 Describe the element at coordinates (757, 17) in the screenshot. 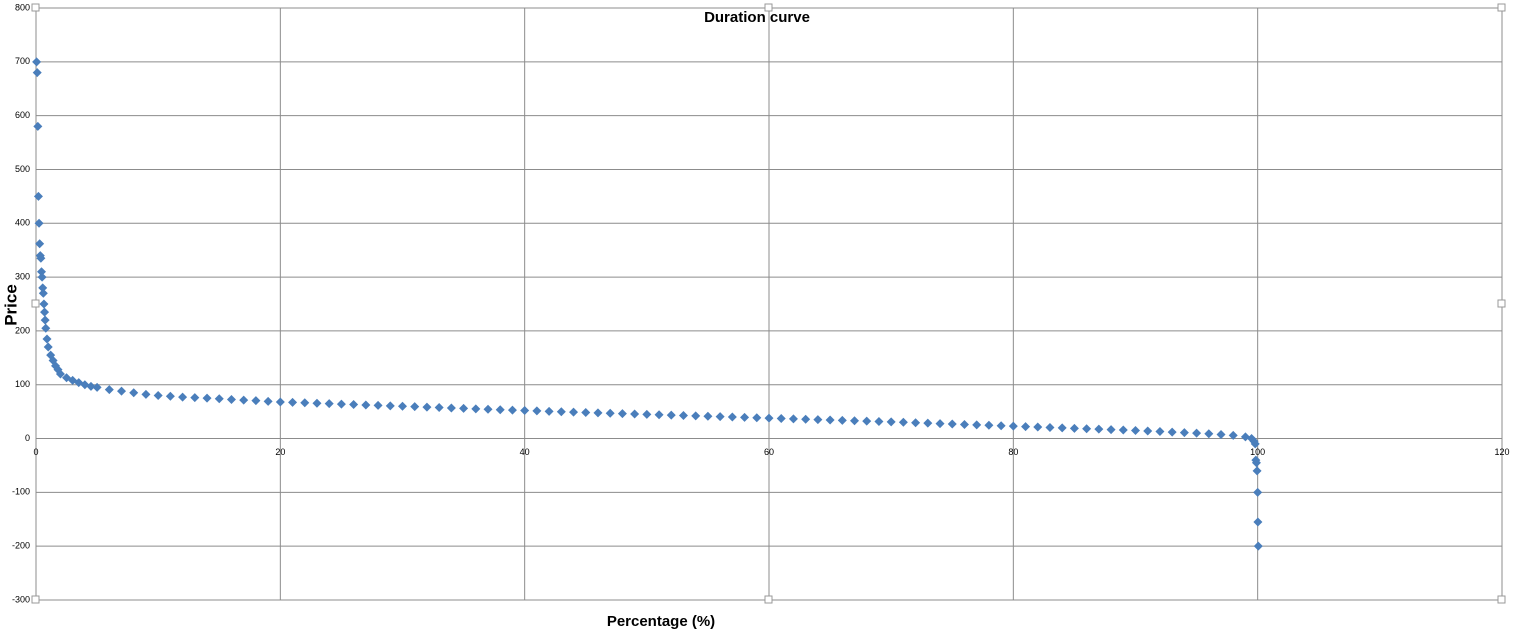

I see `chart-title: Duration curve` at that location.